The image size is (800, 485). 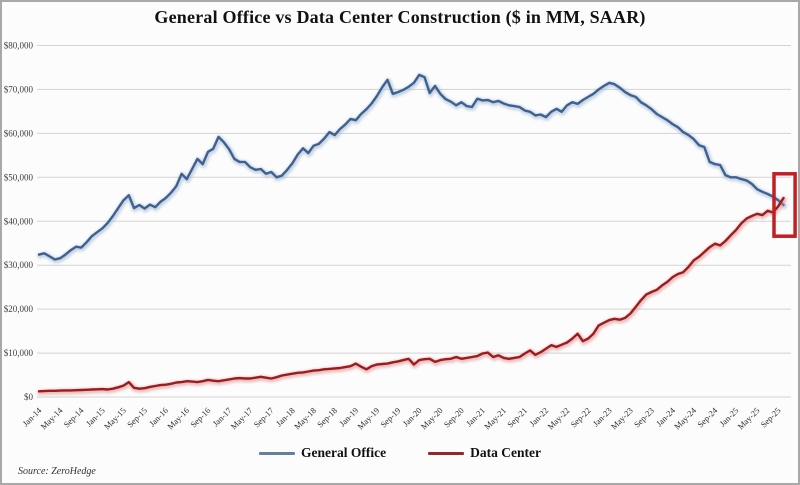 What do you see at coordinates (19, 353) in the screenshot?
I see `y-tick-label: $10,000` at bounding box center [19, 353].